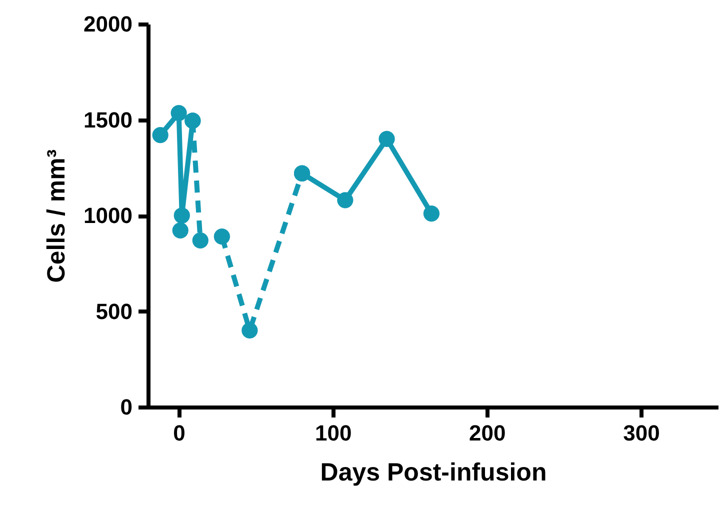 The height and width of the screenshot is (509, 720). Describe the element at coordinates (333, 433) in the screenshot. I see `x-tick-label: 100` at that location.